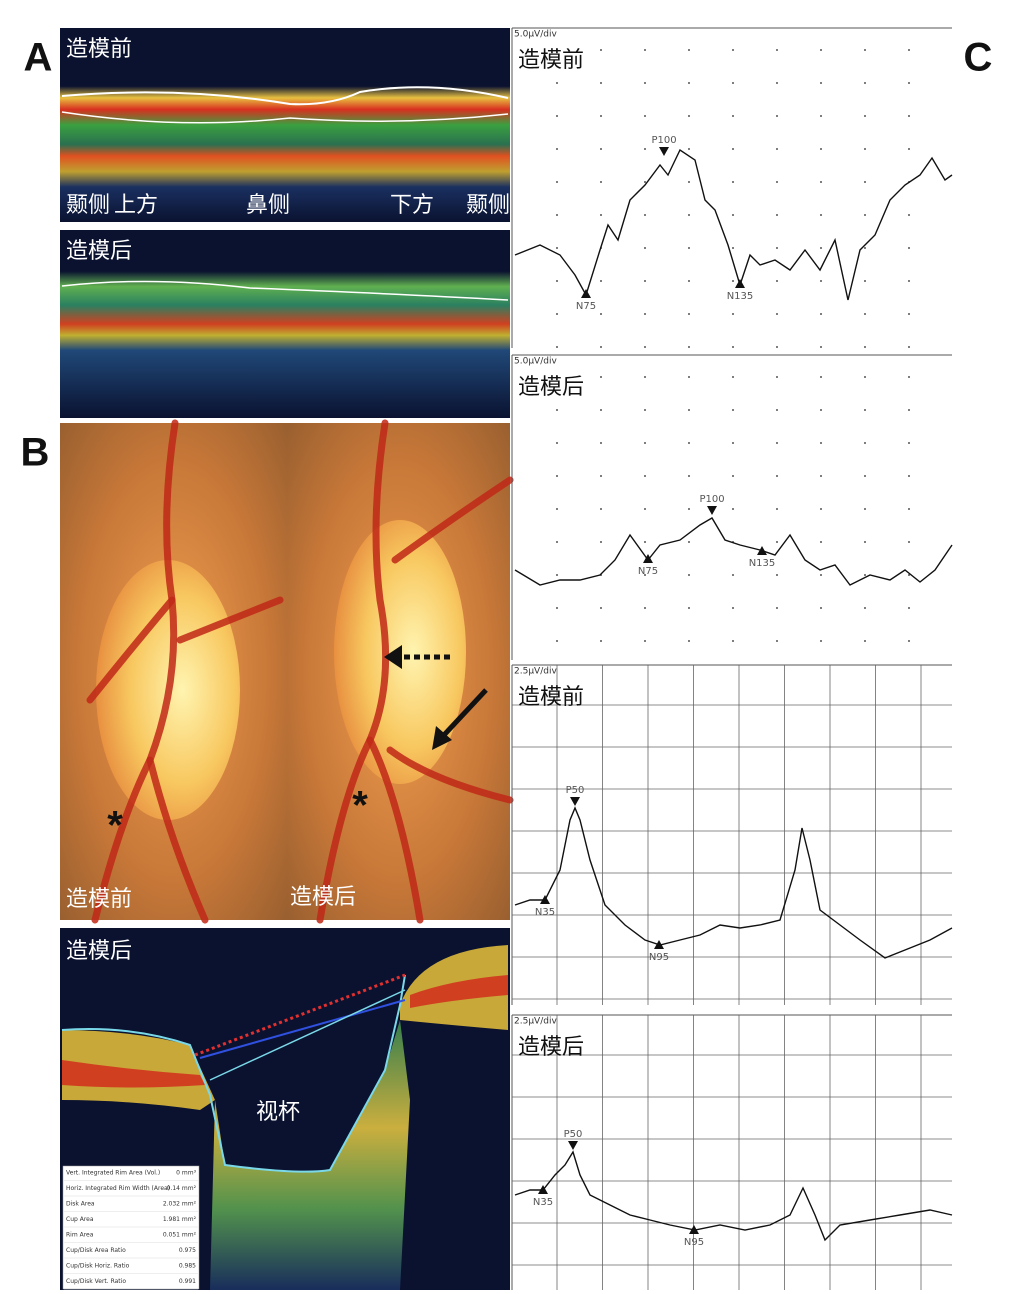 The width and height of the screenshot is (1024, 1294). Describe the element at coordinates (80, 1235) in the screenshot. I see `label: Rim Area` at that location.